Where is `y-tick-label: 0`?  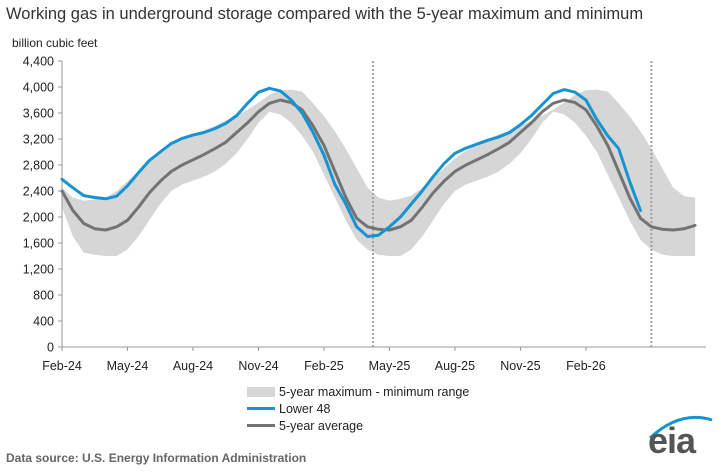
y-tick-label: 0 is located at coordinates (50, 348).